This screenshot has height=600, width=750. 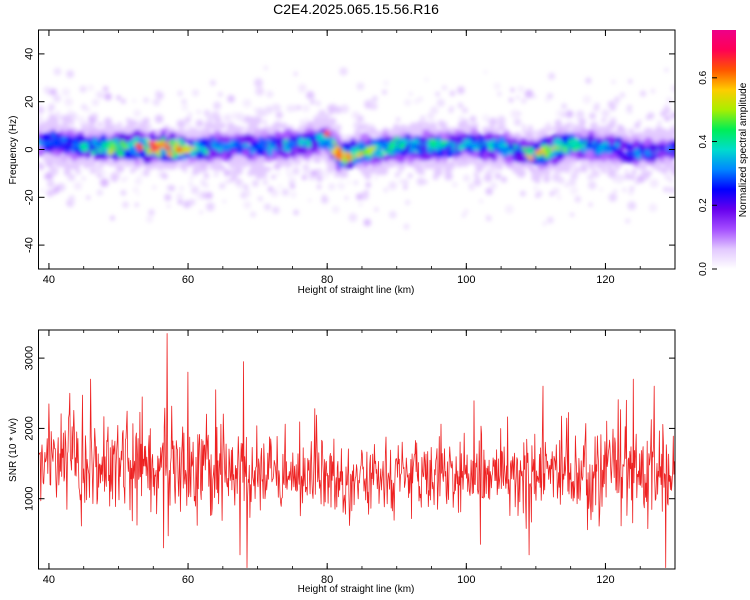 What do you see at coordinates (466, 580) in the screenshot?
I see `snr-xtick-label: 100` at bounding box center [466, 580].